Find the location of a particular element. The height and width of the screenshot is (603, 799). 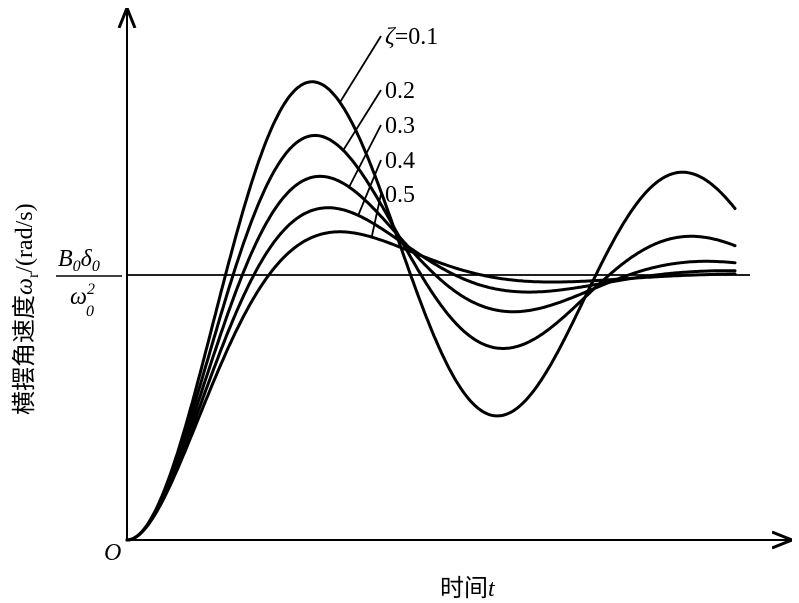

x-label-main: 时间 is located at coordinates (464, 588).